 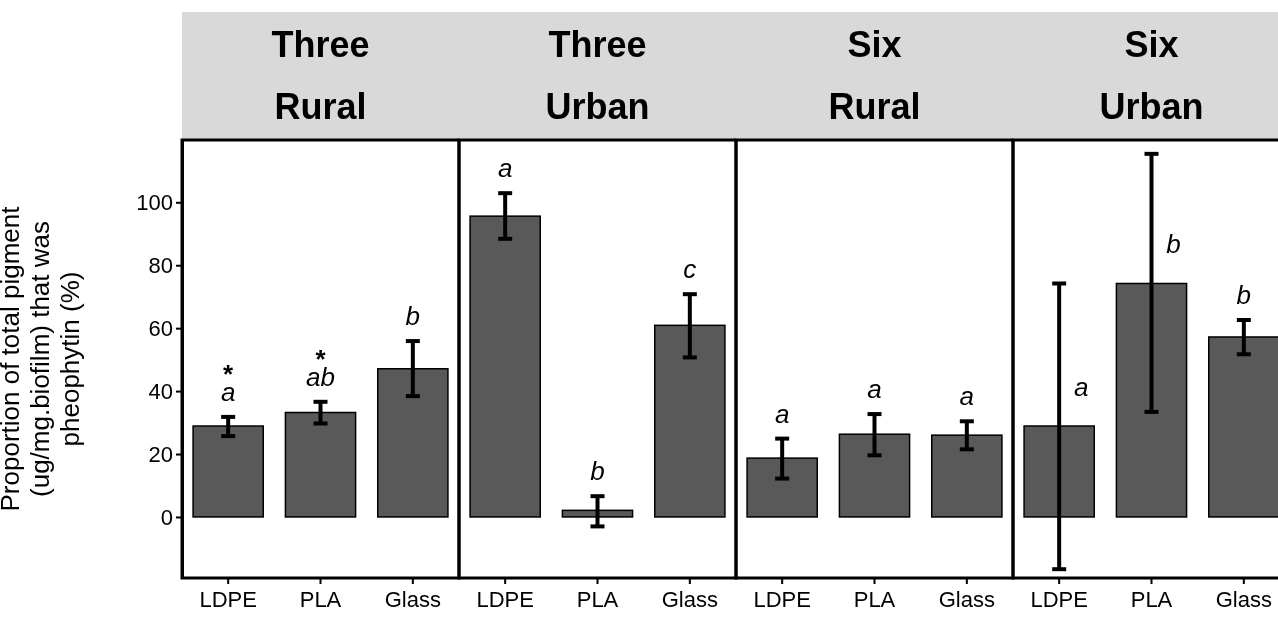 What do you see at coordinates (160, 391) in the screenshot?
I see `y-tick-label: 40` at bounding box center [160, 391].